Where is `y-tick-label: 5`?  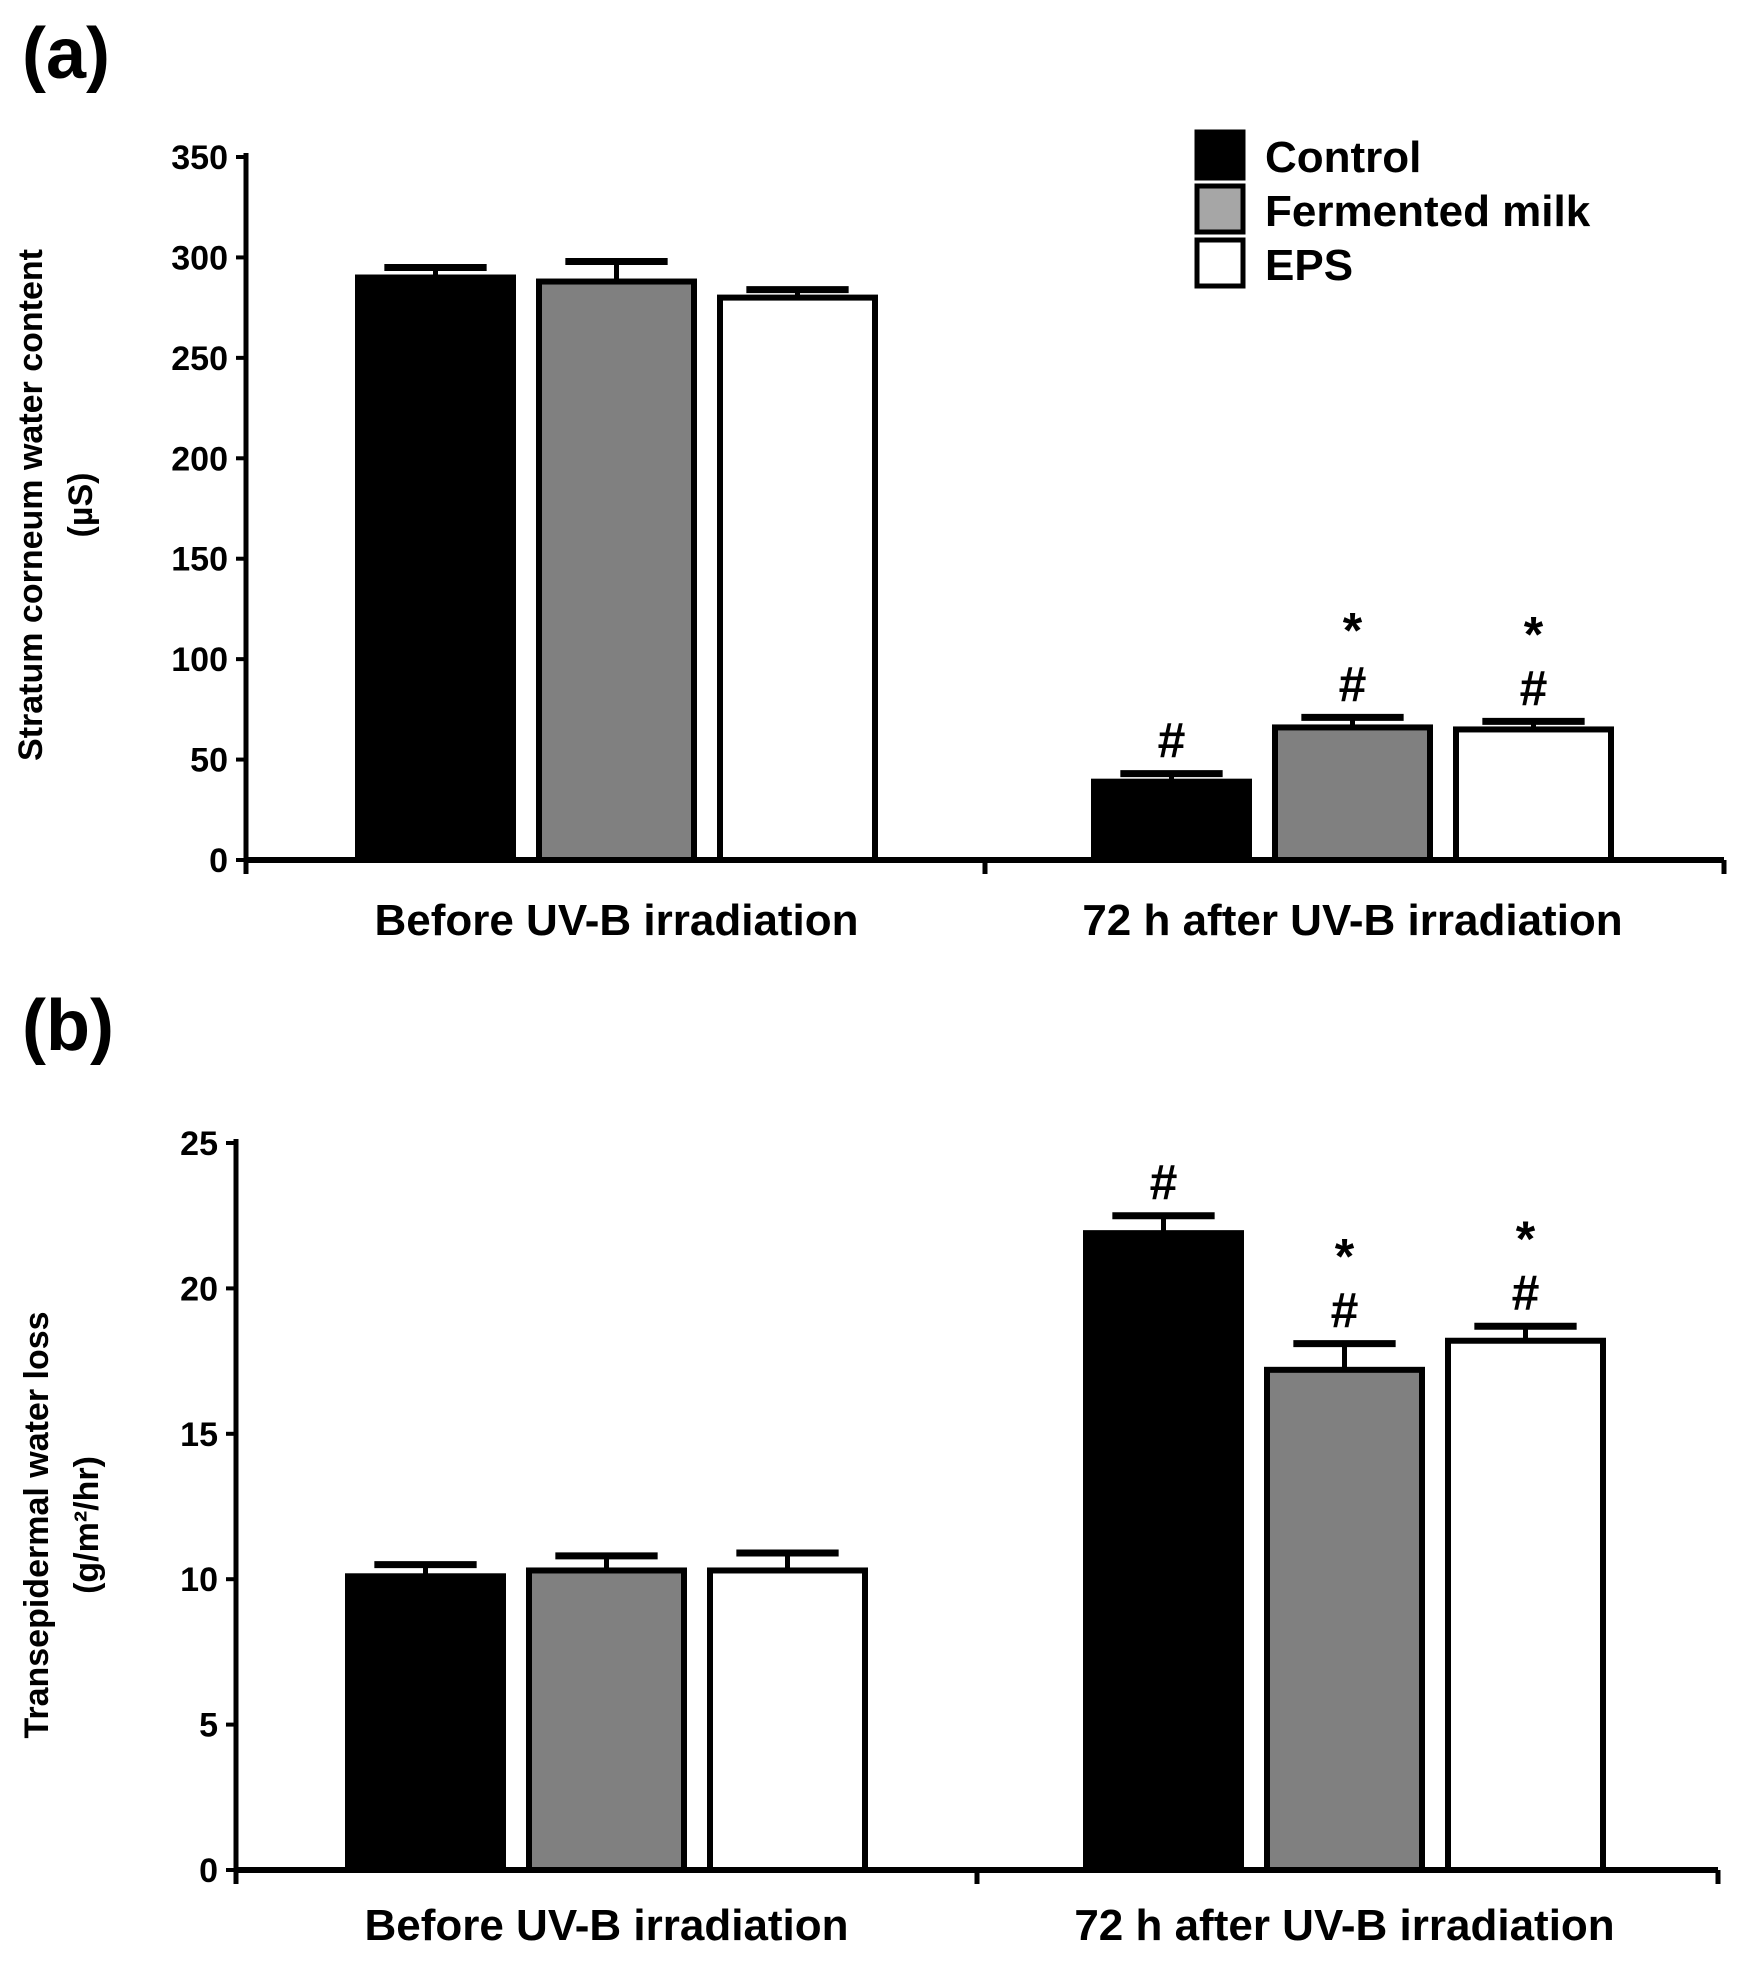
y-tick-label: 5 is located at coordinates (208, 1726).